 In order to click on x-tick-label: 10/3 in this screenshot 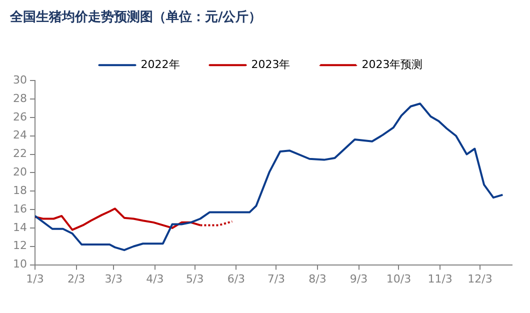, I will do `click(399, 279)`.